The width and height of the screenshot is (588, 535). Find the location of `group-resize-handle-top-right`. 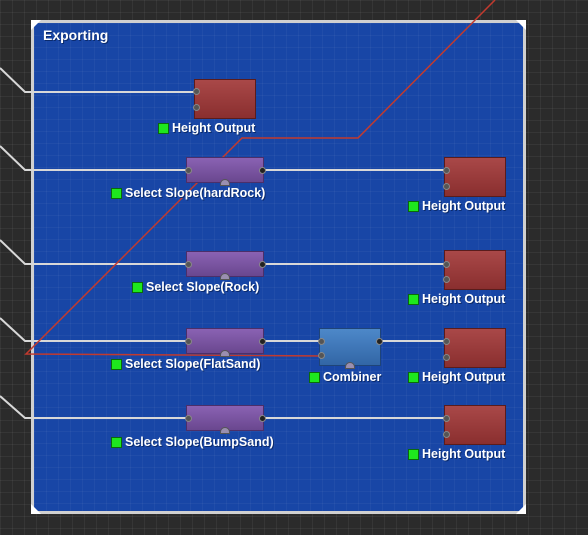

group-resize-handle-top-right is located at coordinates (521, 25).